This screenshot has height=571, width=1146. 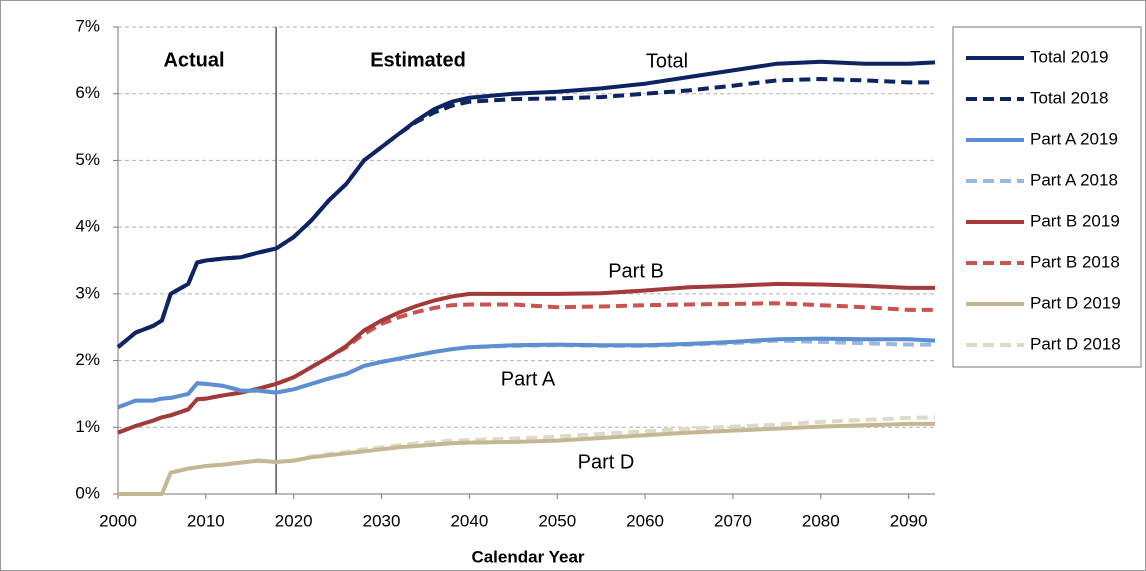 I want to click on y-tick-label: 6%, so click(x=87, y=92).